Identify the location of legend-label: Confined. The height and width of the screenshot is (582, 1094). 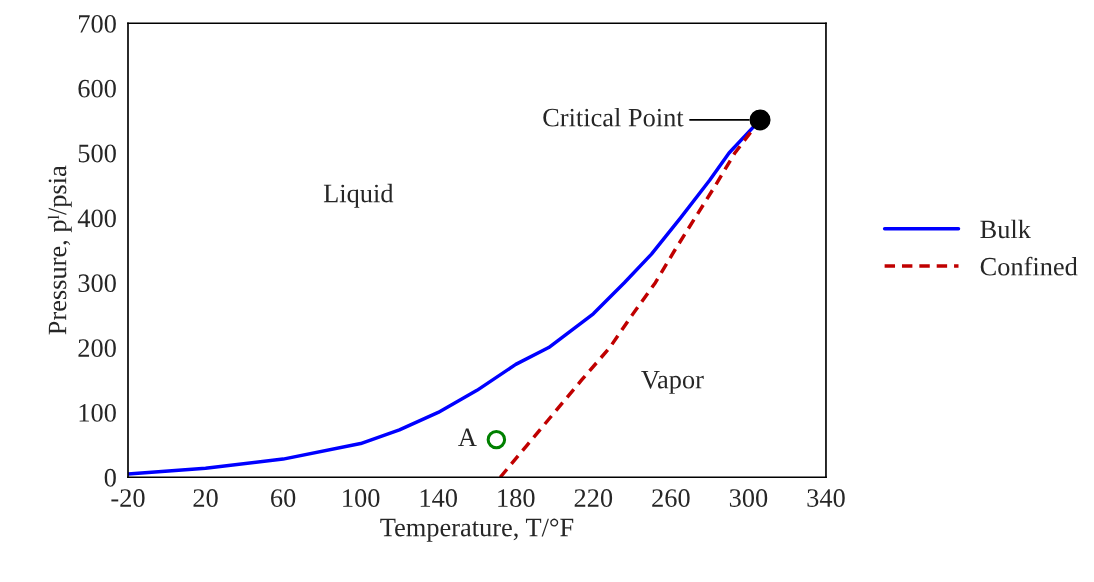
(1029, 266).